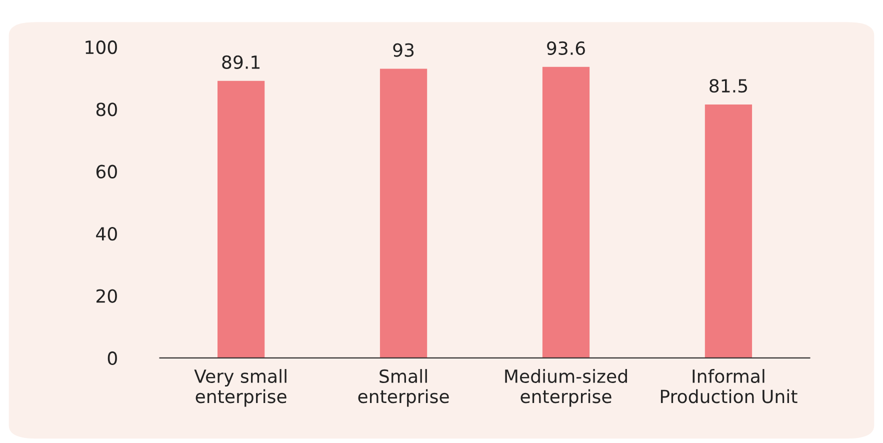  What do you see at coordinates (241, 62) in the screenshot?
I see `data-label: 89.1` at bounding box center [241, 62].